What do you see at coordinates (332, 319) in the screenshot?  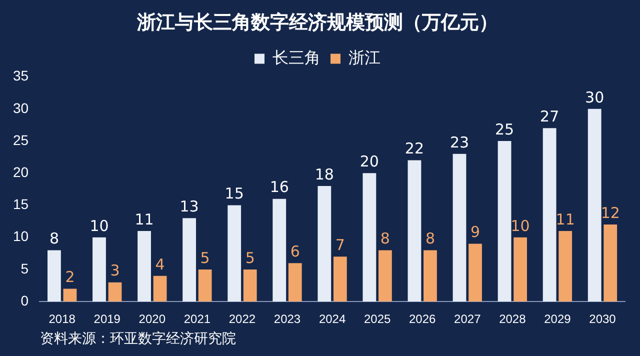 I see `x-tick-label: 2024` at bounding box center [332, 319].